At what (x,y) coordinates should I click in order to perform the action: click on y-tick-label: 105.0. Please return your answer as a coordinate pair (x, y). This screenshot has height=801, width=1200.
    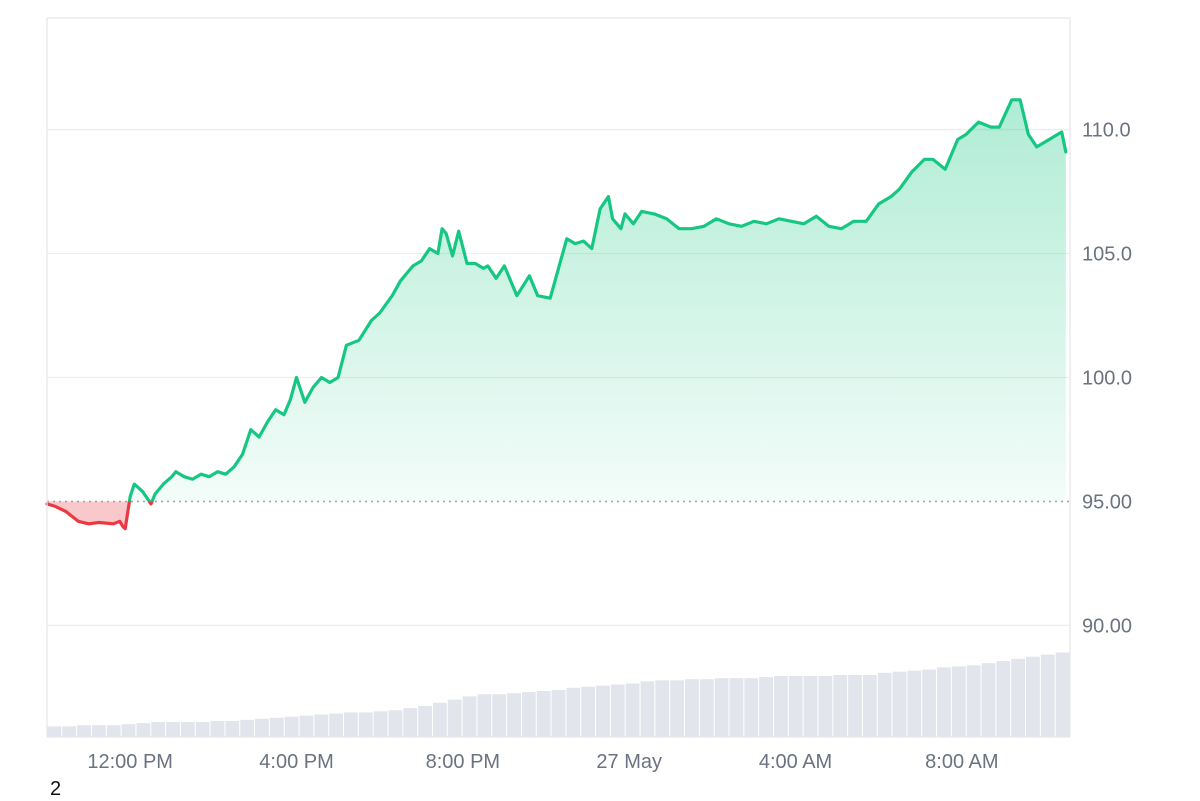
    Looking at the image, I should click on (1107, 255).